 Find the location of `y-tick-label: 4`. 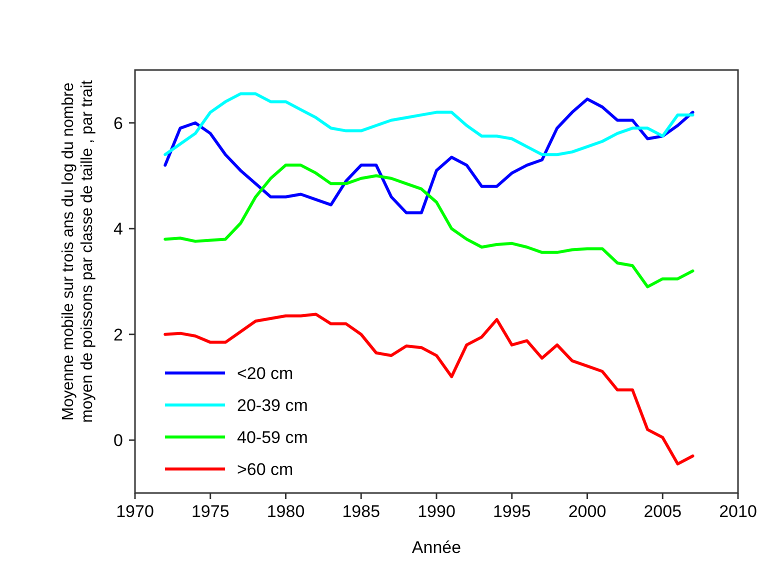

y-tick-label: 4 is located at coordinates (118, 229).